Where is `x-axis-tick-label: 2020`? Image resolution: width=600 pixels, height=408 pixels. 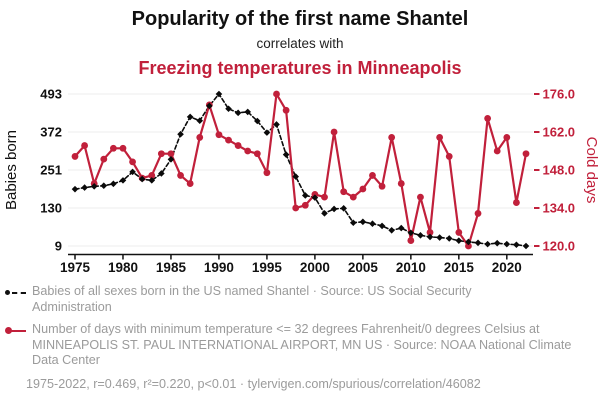
x-axis-tick-label: 2020 is located at coordinates (507, 267).